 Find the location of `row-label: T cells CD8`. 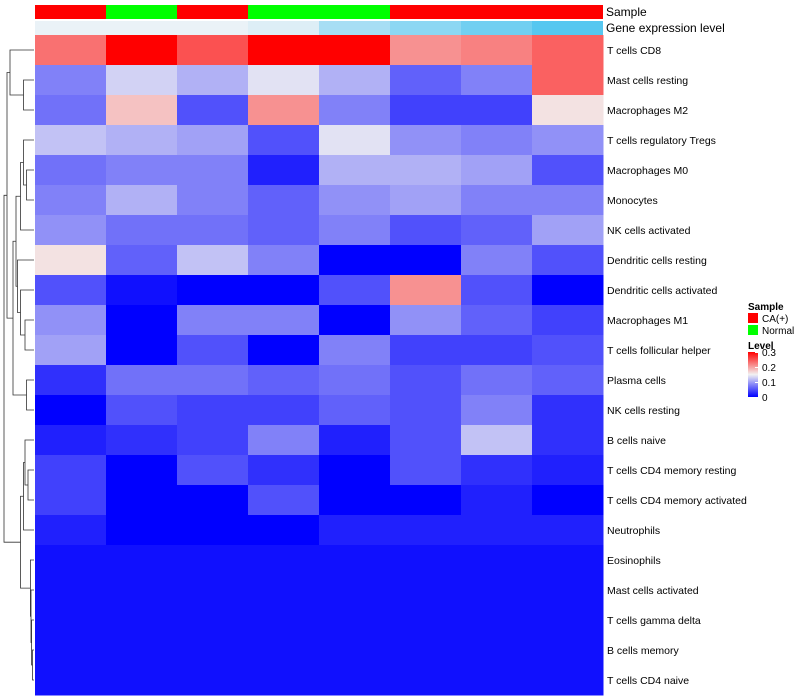

row-label: T cells CD8 is located at coordinates (634, 51).